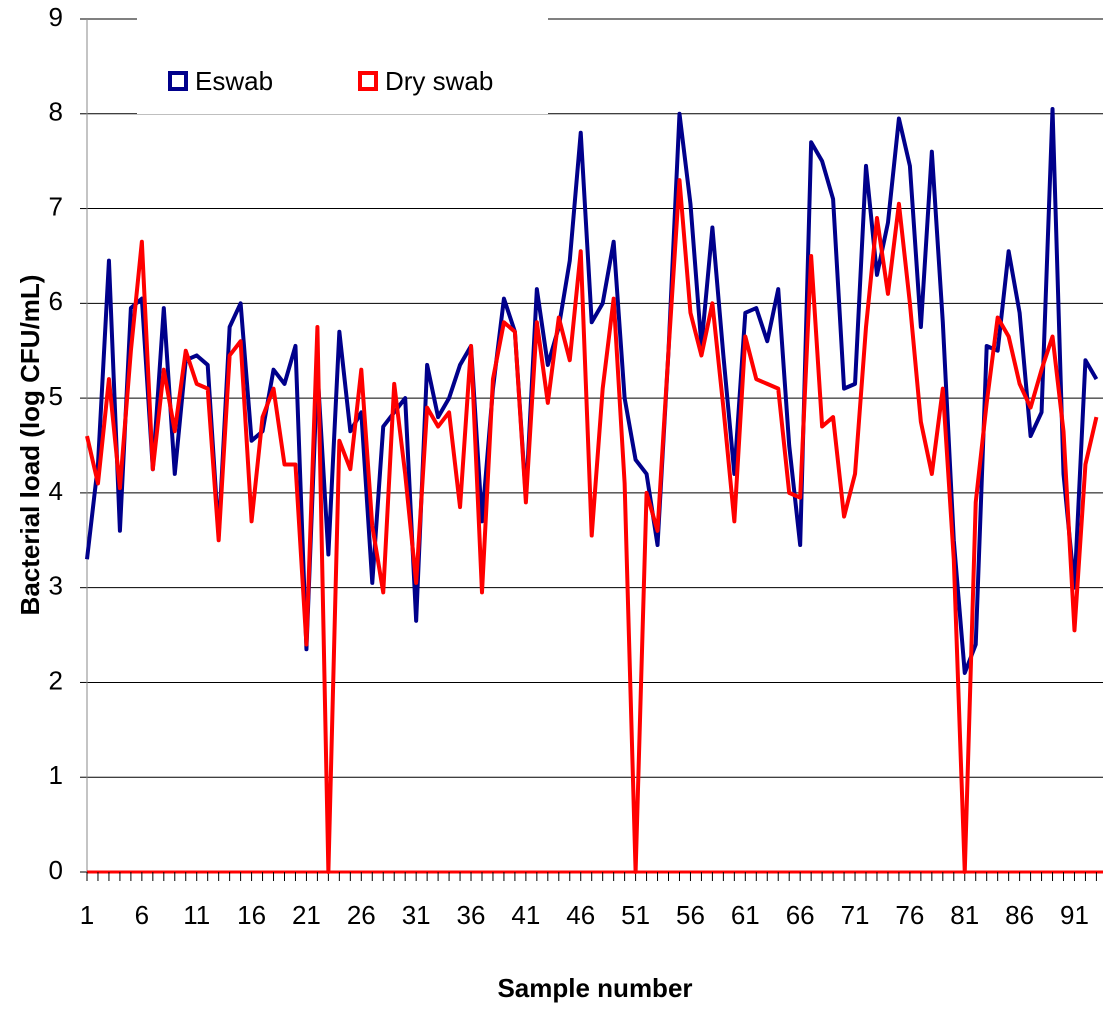 This screenshot has height=1030, width=1103. Describe the element at coordinates (471, 915) in the screenshot. I see `x-tick-label: 36` at that location.